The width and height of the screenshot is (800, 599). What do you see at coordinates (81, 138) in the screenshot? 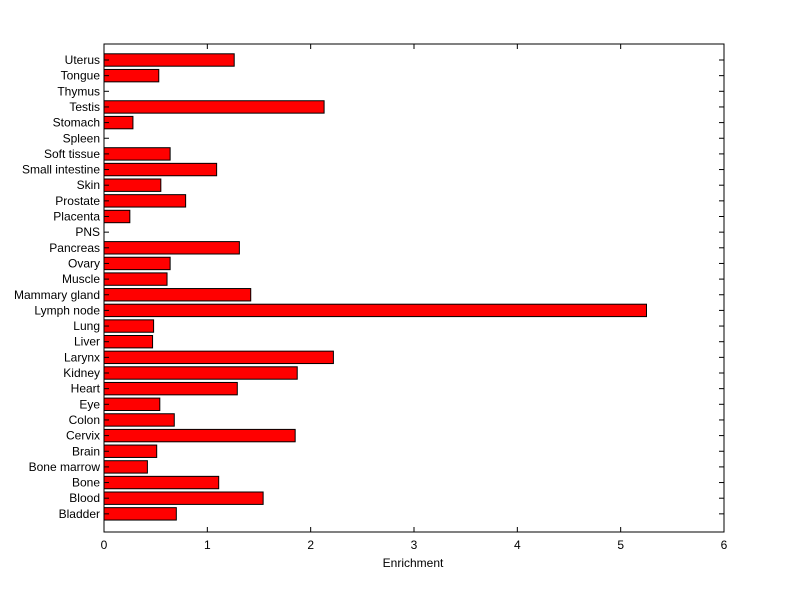
I see `y-tick-label: Spleen` at bounding box center [81, 138].